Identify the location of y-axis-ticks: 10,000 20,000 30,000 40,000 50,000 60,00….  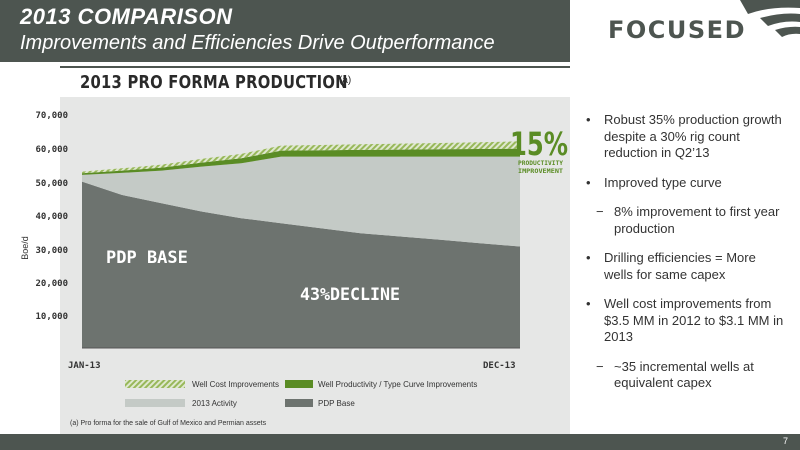
(51, 216).